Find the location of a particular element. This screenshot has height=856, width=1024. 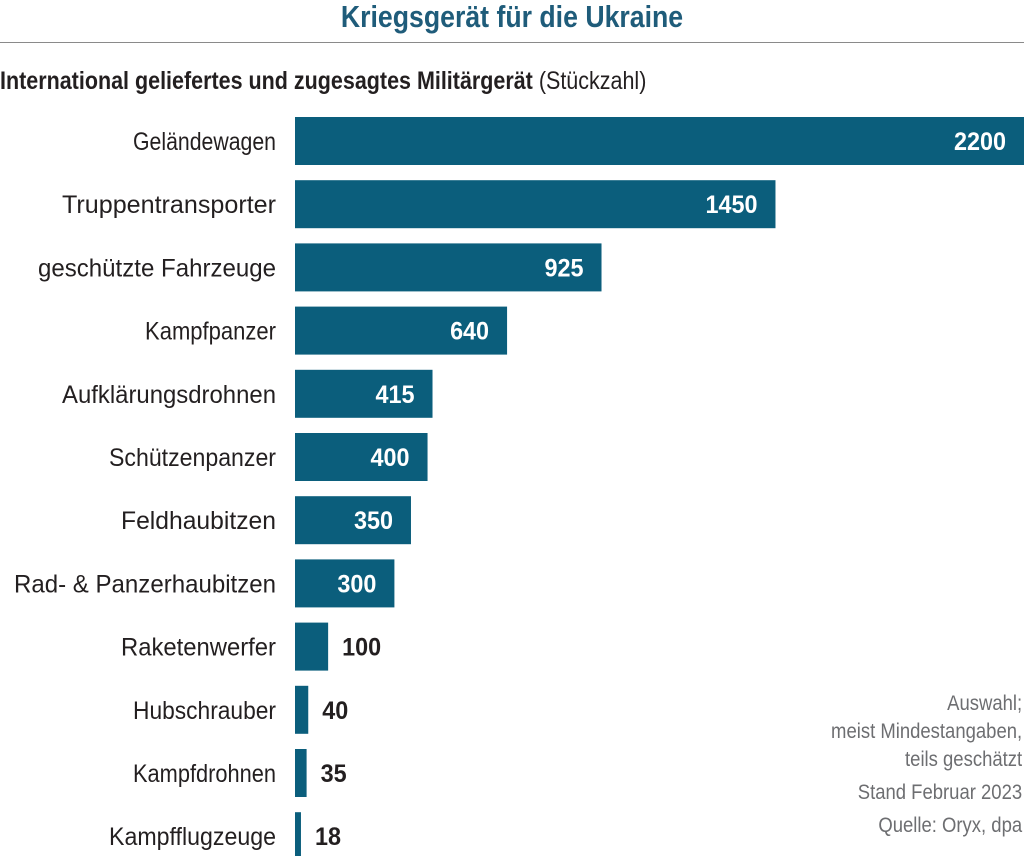

value-label: 2200 is located at coordinates (980, 142).